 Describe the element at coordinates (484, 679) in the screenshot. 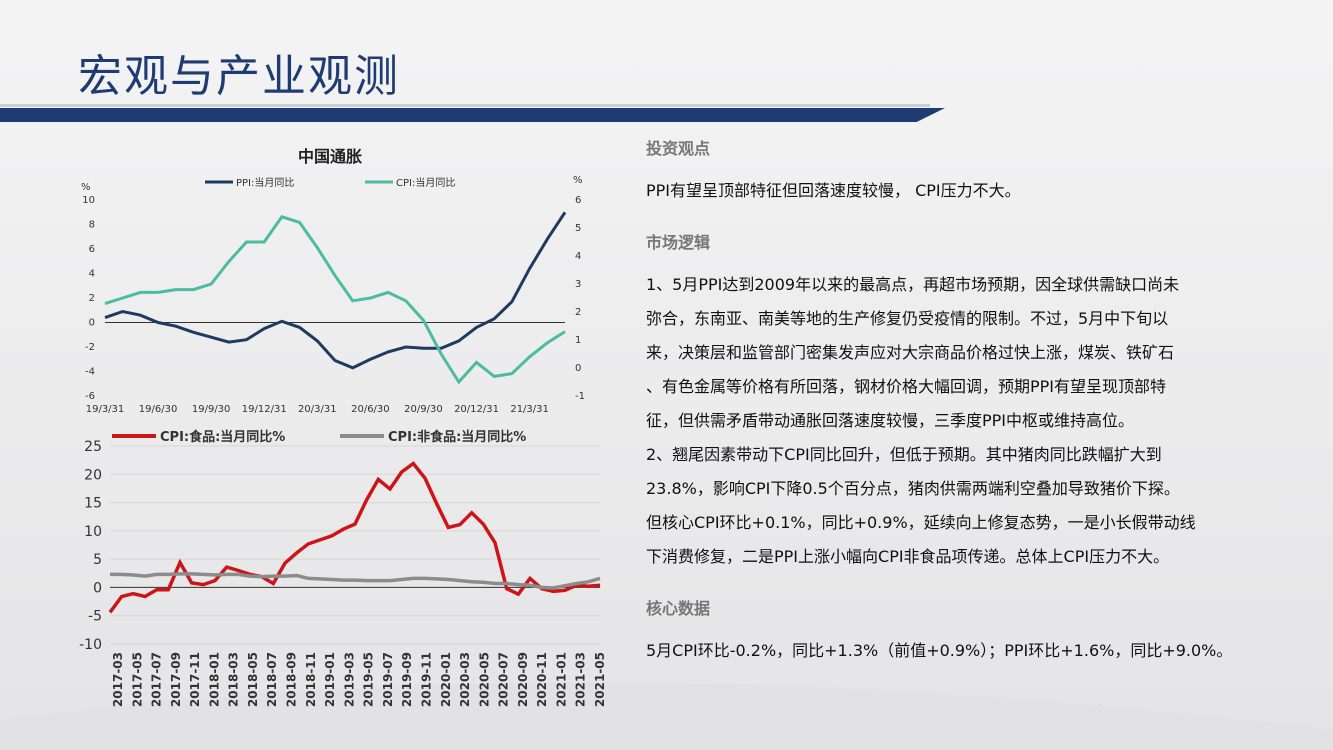

I see `x-tick-label: 2020-05` at that location.